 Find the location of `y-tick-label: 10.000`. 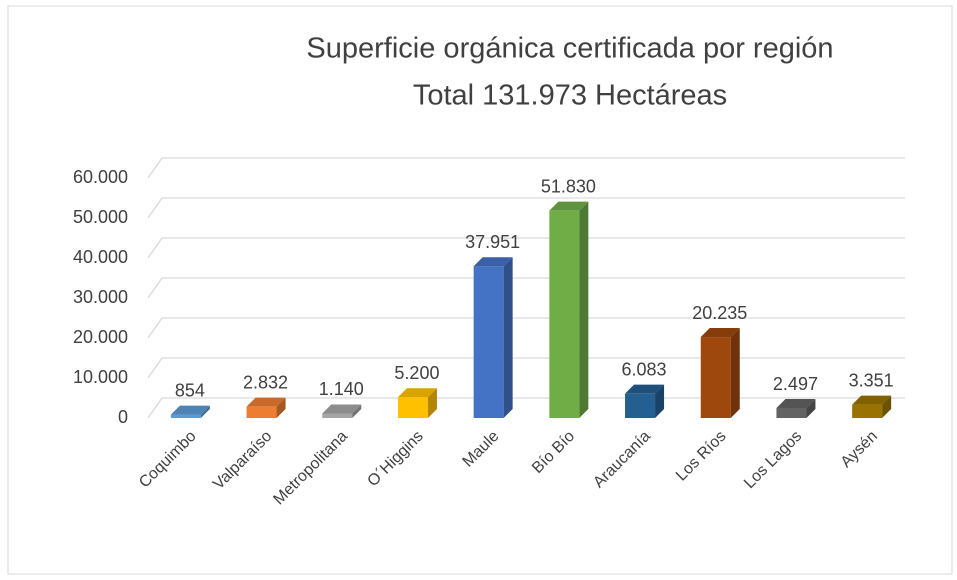

y-tick-label: 10.000 is located at coordinates (100, 377).